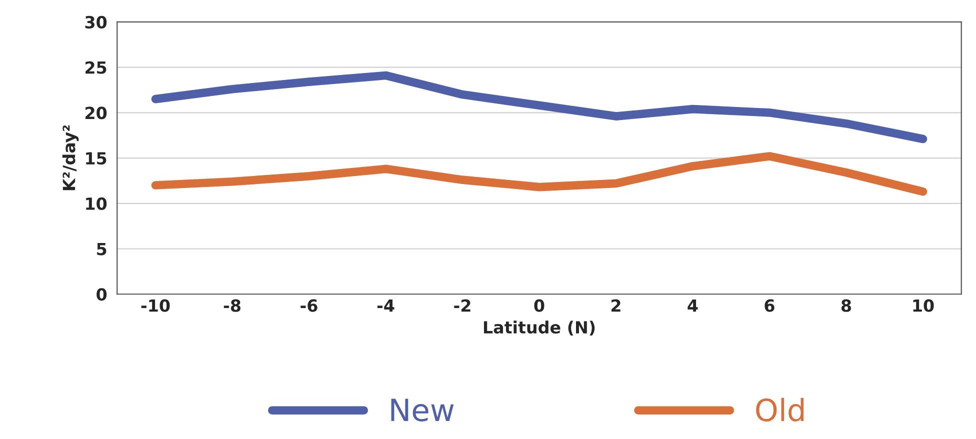  I want to click on x-tick-label: -10, so click(155, 305).